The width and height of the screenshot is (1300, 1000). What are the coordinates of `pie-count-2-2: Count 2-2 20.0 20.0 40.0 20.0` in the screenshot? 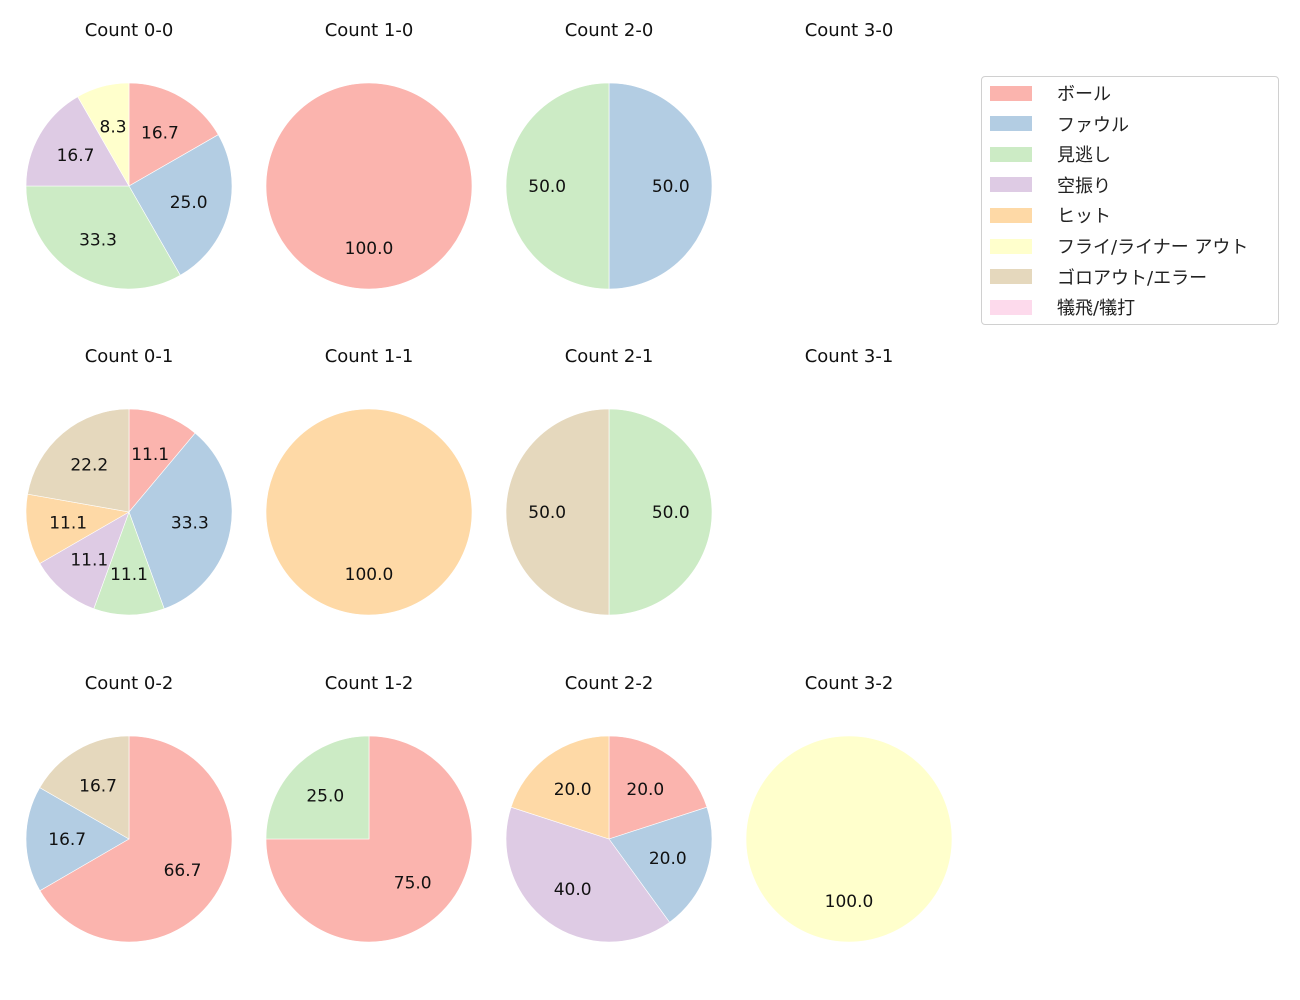 It's located at (609, 808).